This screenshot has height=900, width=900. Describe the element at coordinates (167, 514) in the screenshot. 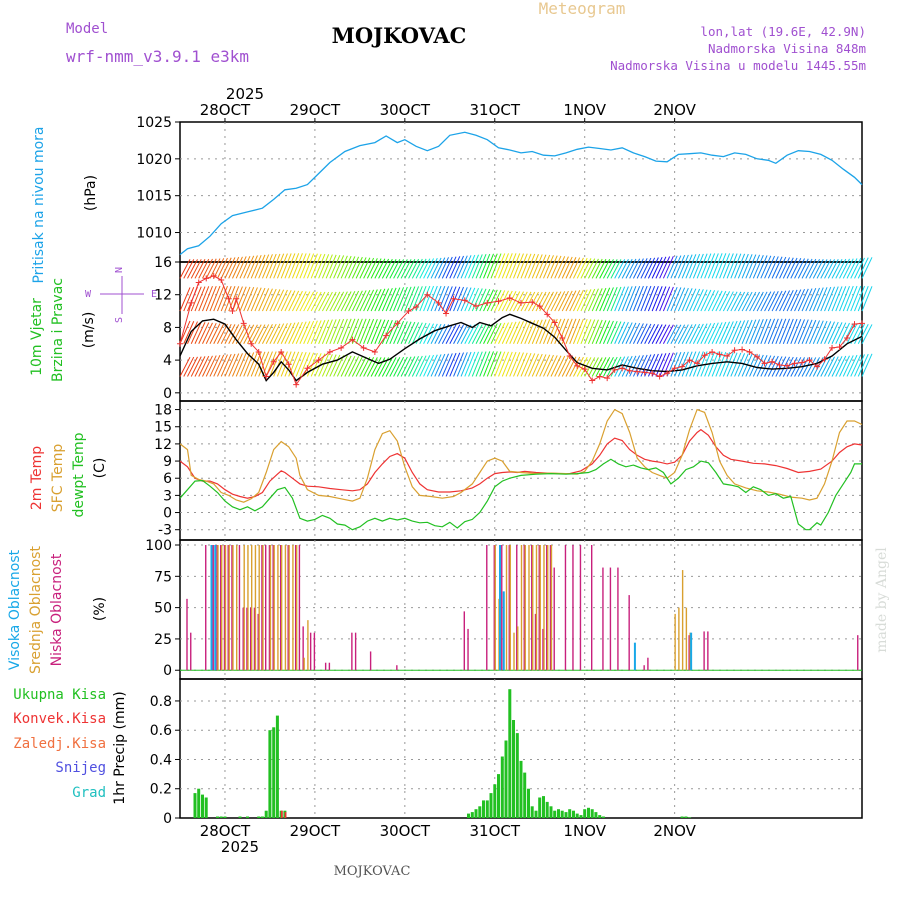

I see `y-tick-label: 0` at that location.